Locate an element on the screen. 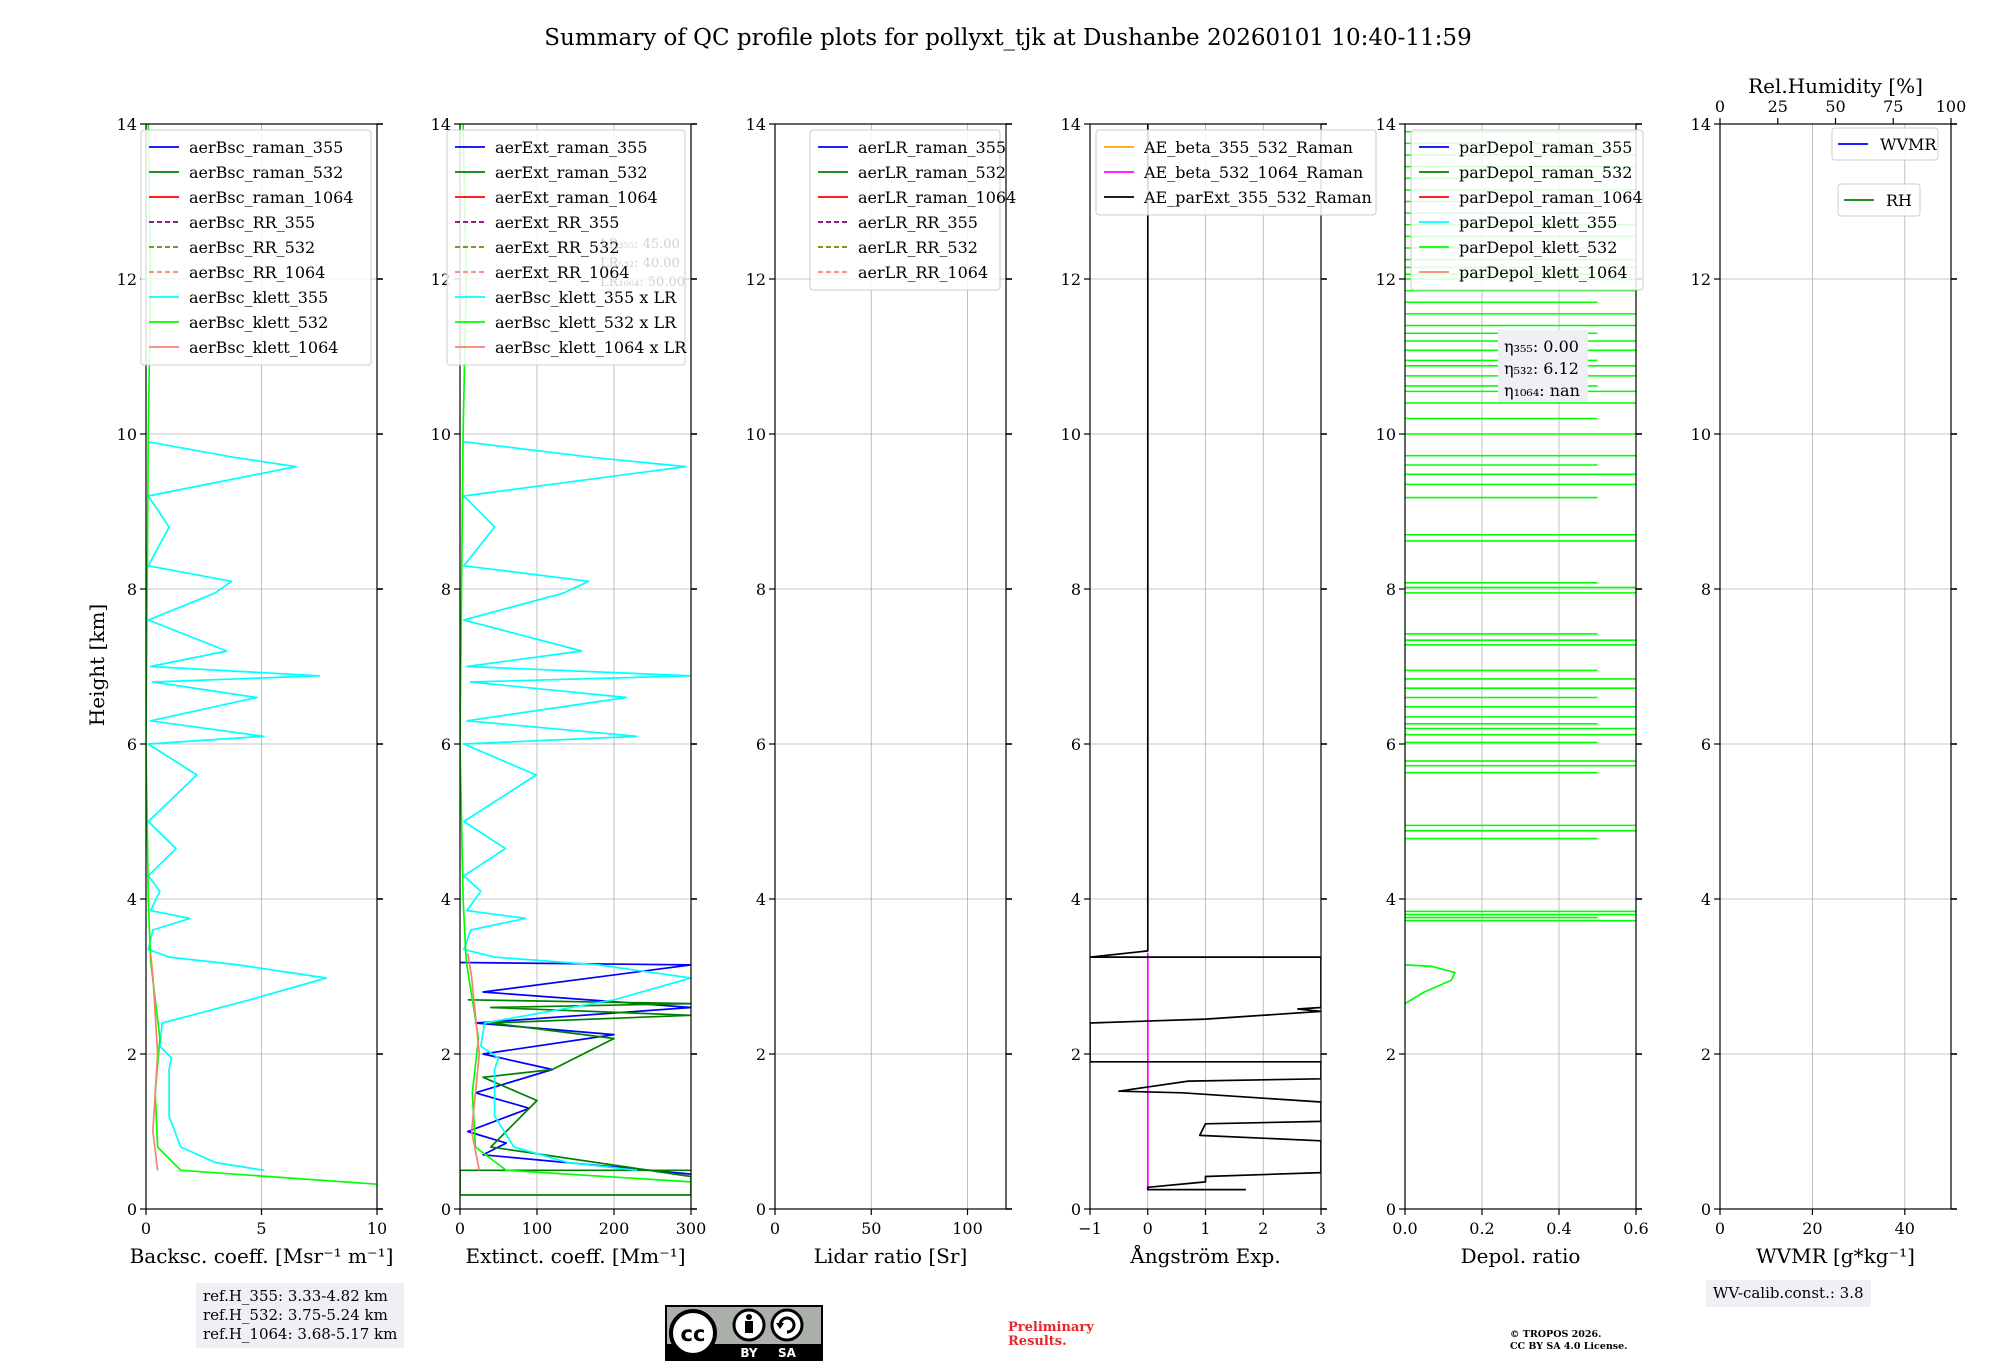 The image size is (2000, 1361). legend-label: aerBsc_raman_355 is located at coordinates (266, 147).